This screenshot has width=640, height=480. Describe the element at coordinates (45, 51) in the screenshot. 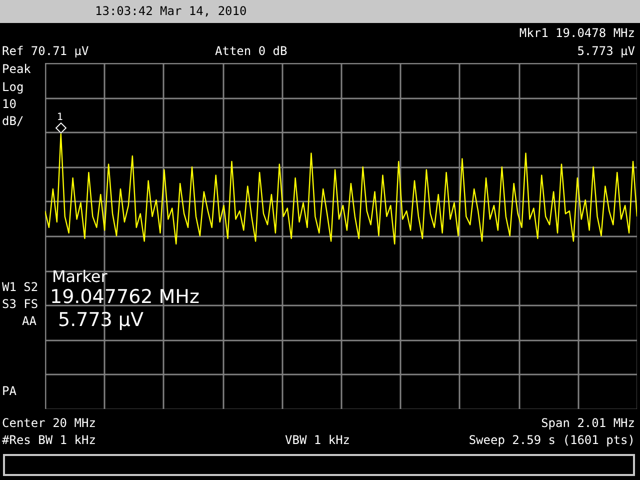

I see `text: Ref 70.71 µV` at that location.